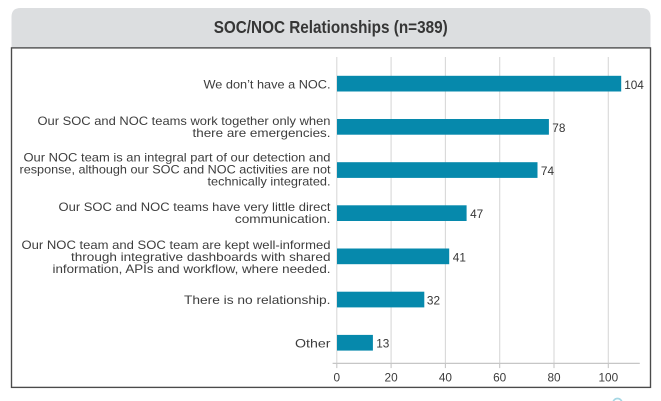 The width and height of the screenshot is (661, 401). What do you see at coordinates (433, 300) in the screenshot?
I see `svg-text: 32` at bounding box center [433, 300].